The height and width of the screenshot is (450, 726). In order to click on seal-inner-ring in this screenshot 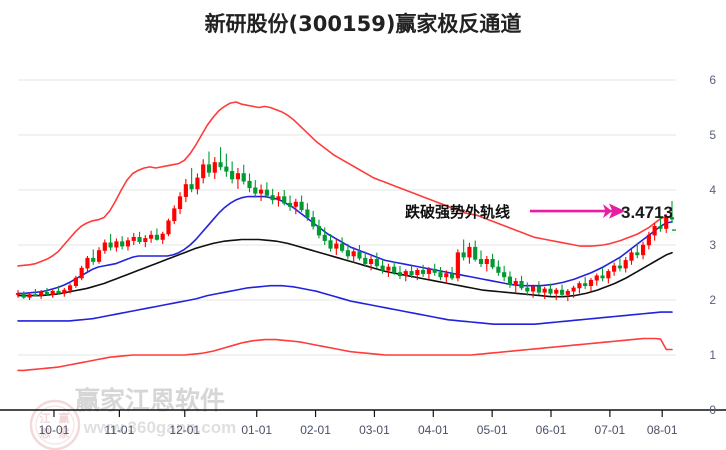, I will do `click(55, 425)`.